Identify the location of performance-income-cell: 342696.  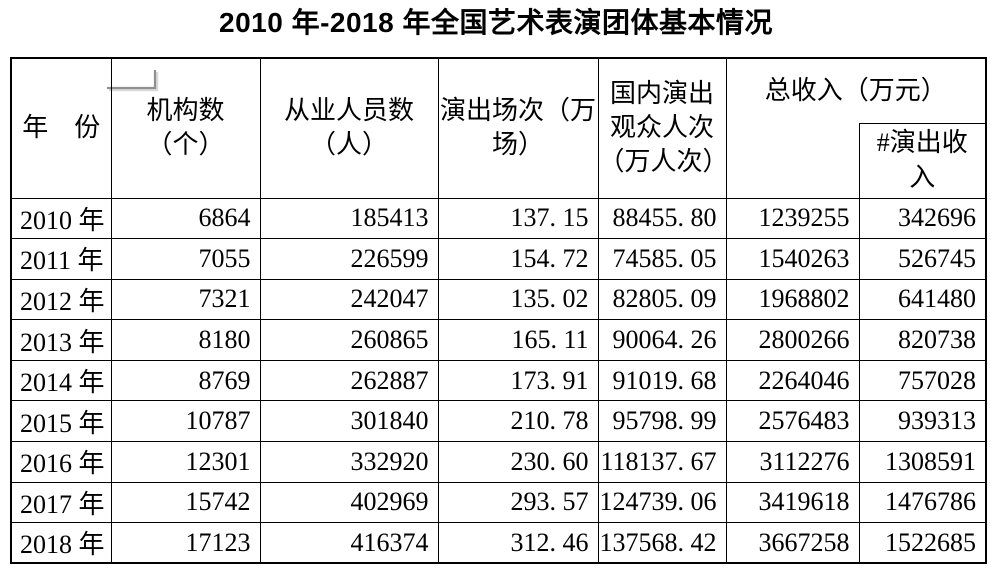
(922, 218).